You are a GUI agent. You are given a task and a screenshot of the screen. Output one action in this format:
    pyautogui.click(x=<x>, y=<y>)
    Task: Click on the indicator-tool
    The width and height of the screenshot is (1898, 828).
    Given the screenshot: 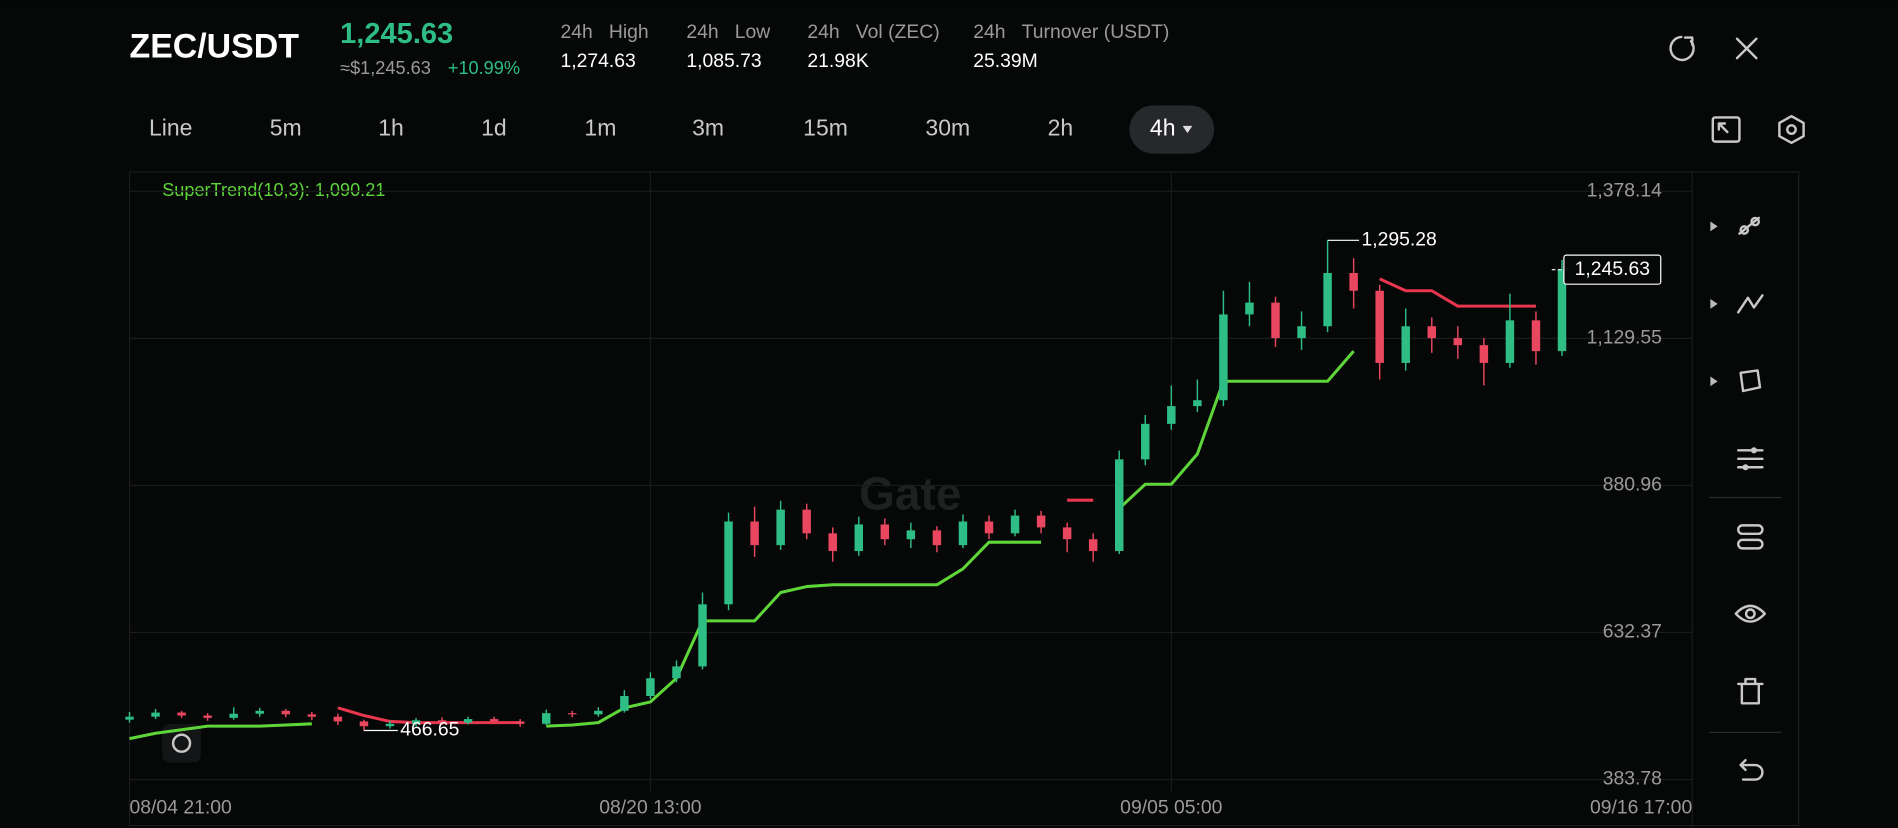 What is the action you would take?
    pyautogui.click(x=1750, y=459)
    